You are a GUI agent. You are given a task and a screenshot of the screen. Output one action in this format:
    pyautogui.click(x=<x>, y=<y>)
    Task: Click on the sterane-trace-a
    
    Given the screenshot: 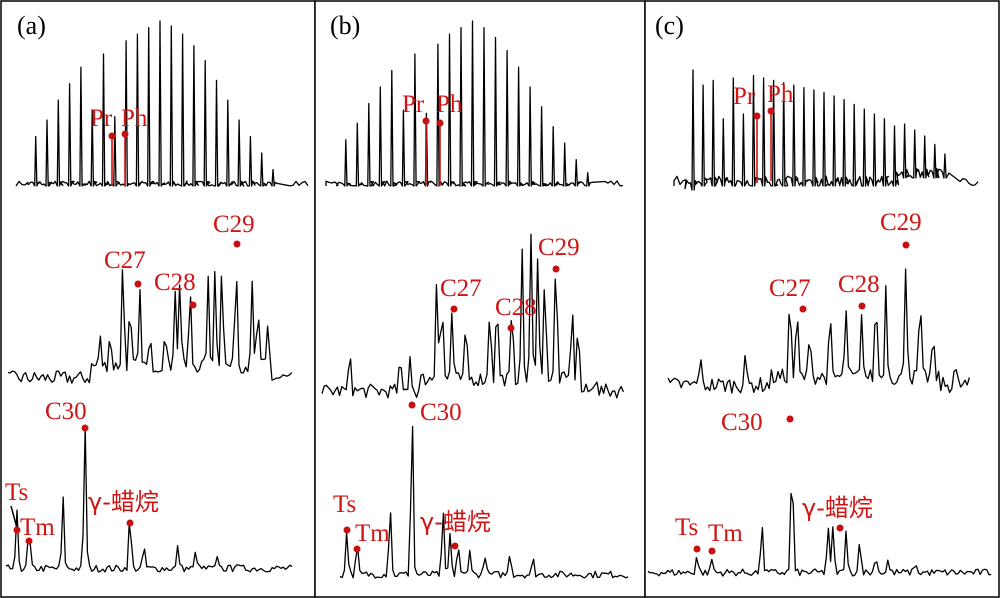 What is the action you would take?
    pyautogui.click(x=150, y=326)
    